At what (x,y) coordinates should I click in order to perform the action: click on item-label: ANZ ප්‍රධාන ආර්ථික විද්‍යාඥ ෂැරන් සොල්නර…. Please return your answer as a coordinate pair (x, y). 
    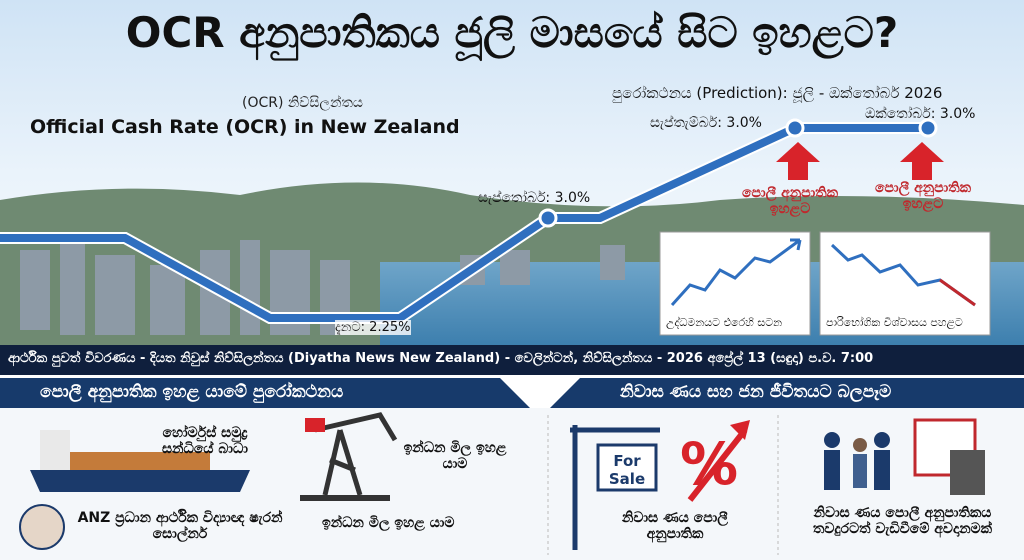
    Looking at the image, I should click on (180, 526).